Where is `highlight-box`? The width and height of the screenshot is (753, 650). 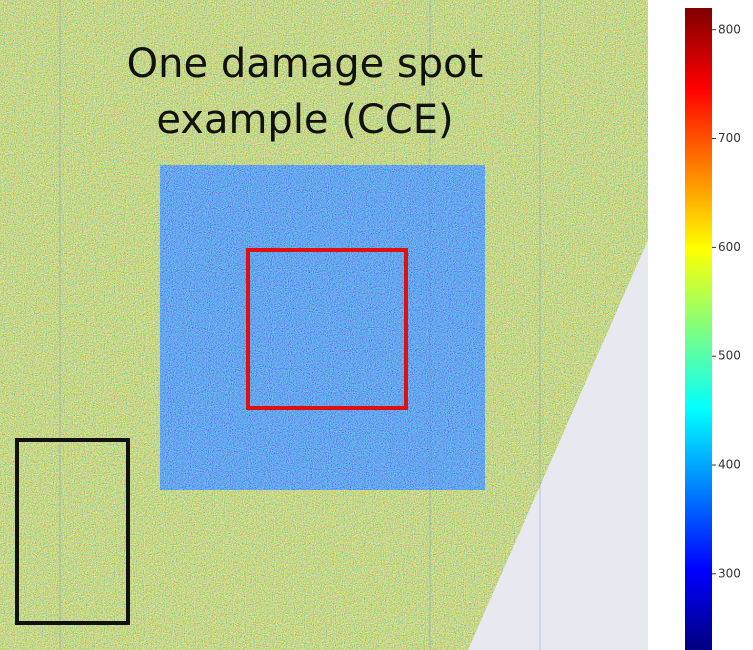 highlight-box is located at coordinates (327, 329).